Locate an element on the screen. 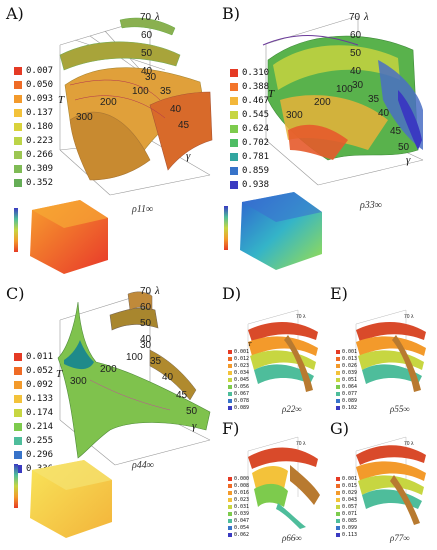 The width and height of the screenshot is (437, 550). legend-value: 0.310 is located at coordinates (256, 73).